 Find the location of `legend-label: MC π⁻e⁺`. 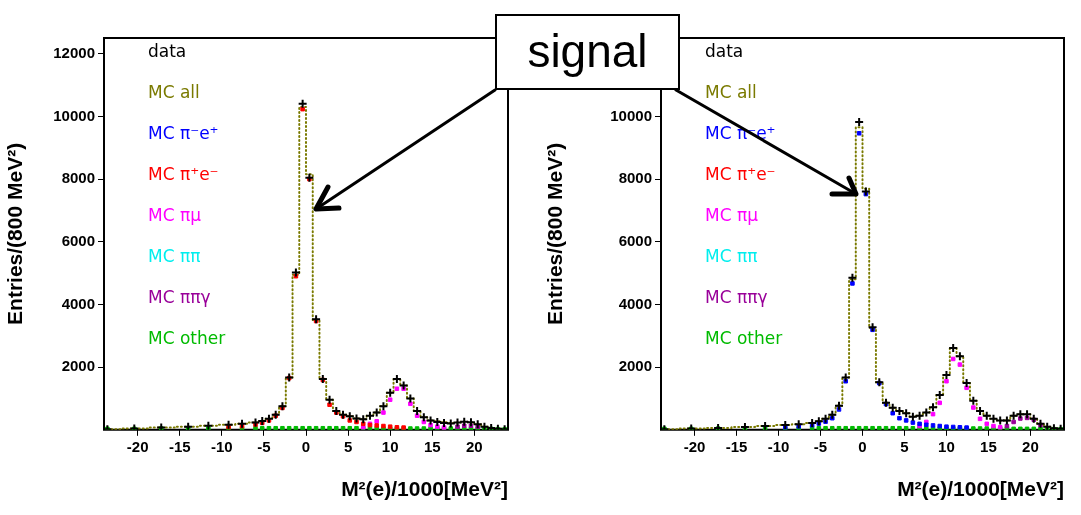

legend-label: MC π⁻e⁺ is located at coordinates (183, 133).